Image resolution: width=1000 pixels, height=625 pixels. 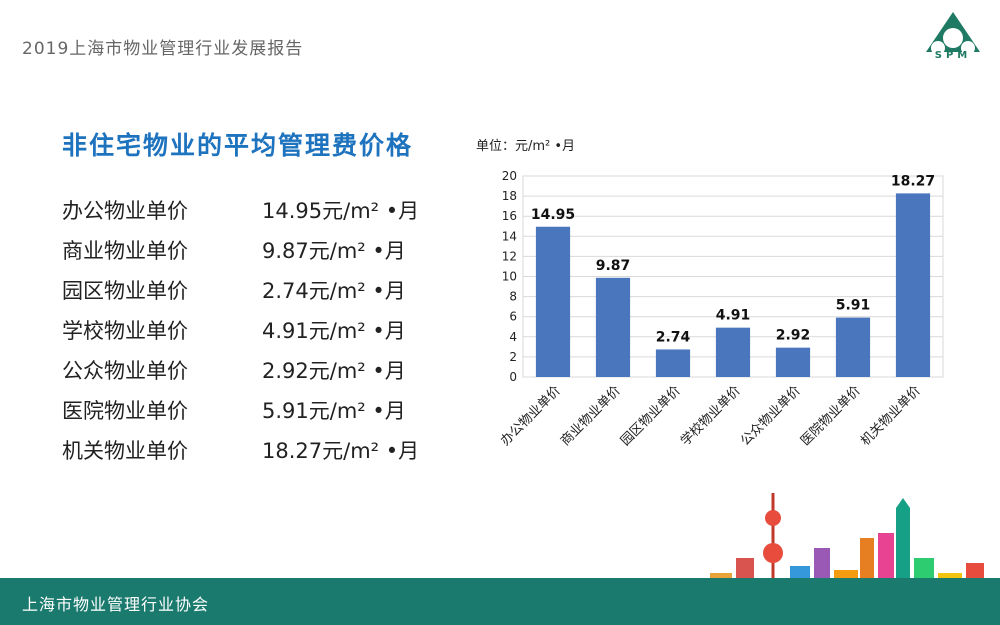 I want to click on price-label: 公众物业单价, so click(x=125, y=371).